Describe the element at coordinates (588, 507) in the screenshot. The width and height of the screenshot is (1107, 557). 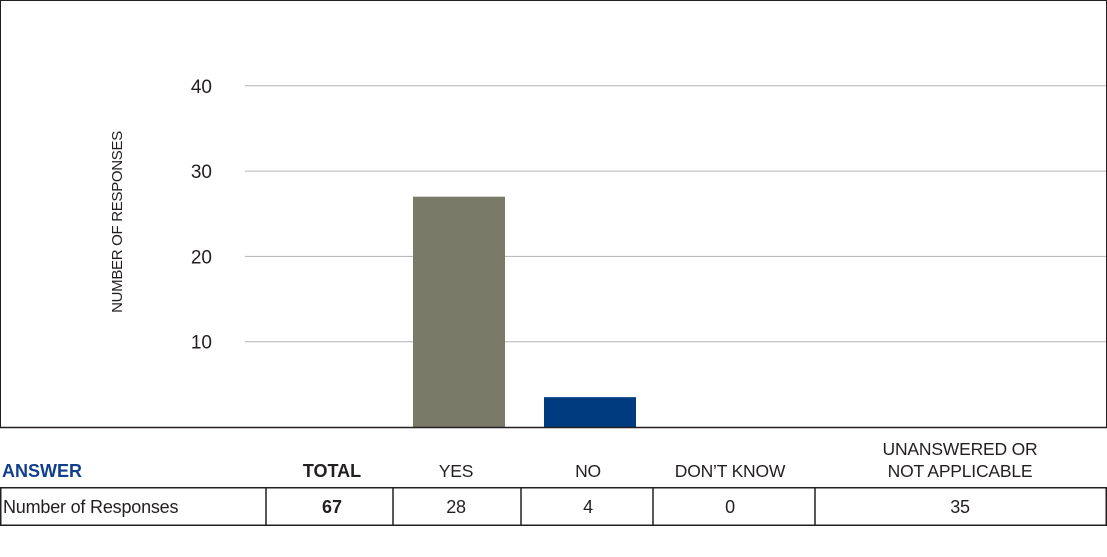
I see `table-cell-no: 4` at that location.